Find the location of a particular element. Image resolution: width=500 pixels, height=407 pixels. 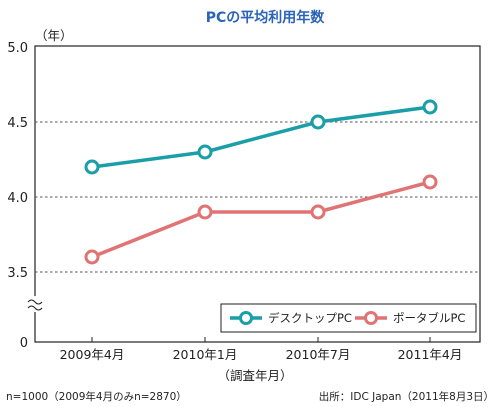

x-axis-ticks: 2009年4月 2010年1月 2010年7月 2011年4月 is located at coordinates (261, 349).